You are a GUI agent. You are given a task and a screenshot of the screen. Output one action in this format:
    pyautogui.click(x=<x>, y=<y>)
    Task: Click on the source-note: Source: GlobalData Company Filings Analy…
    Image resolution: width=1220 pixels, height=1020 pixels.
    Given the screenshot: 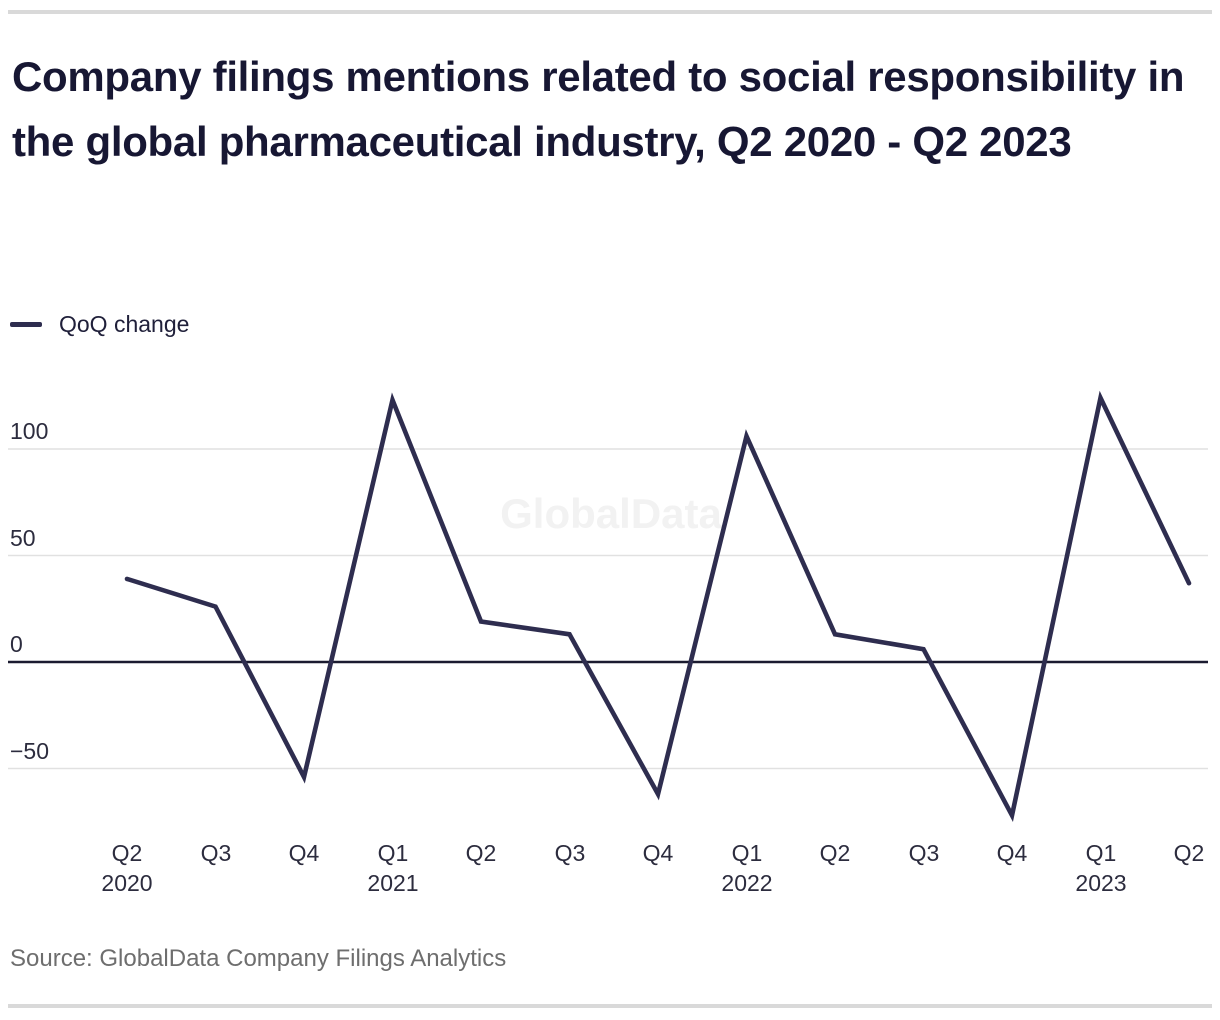 What is the action you would take?
    pyautogui.click(x=258, y=958)
    